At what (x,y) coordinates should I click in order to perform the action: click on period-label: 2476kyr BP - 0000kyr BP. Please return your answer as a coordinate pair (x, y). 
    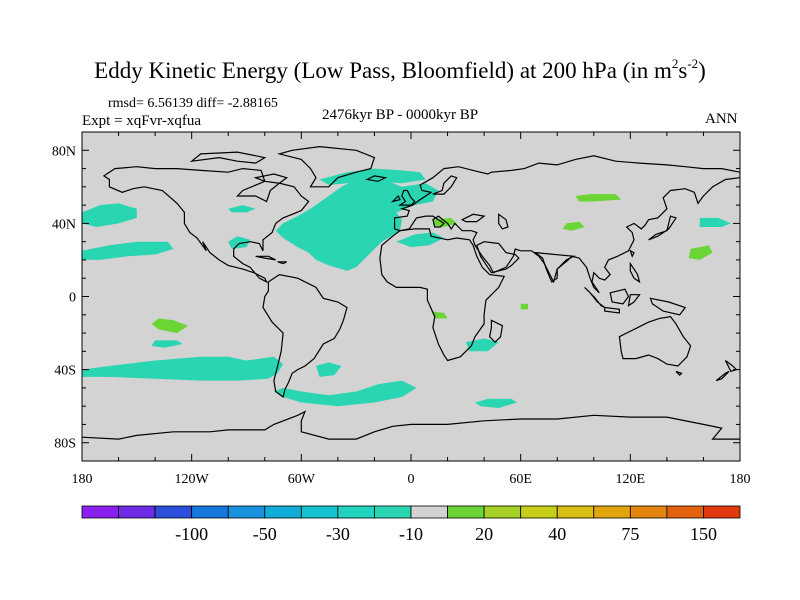
    Looking at the image, I should click on (400, 115).